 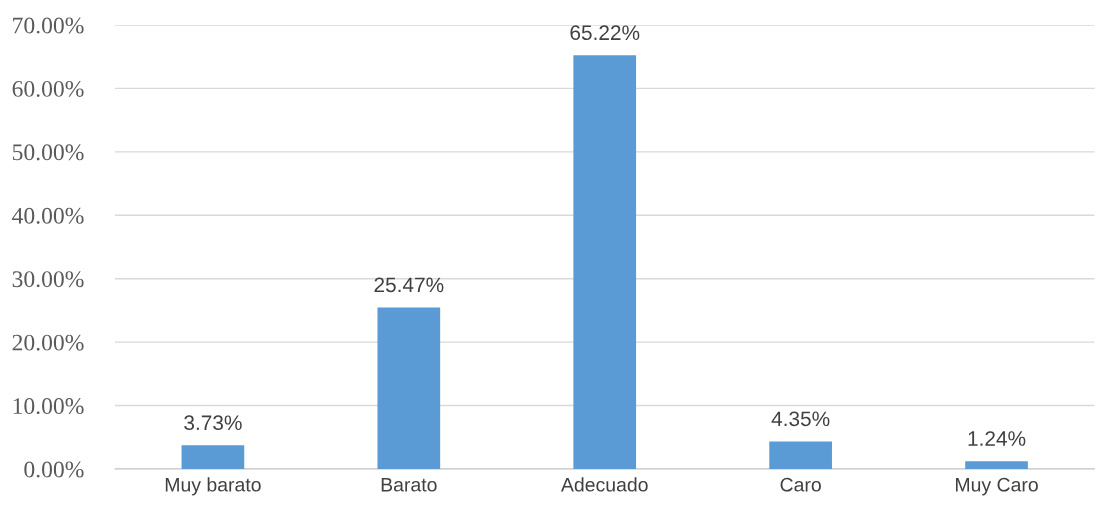 What do you see at coordinates (48, 88) in the screenshot?
I see `y-tick-label: 60.00%` at bounding box center [48, 88].